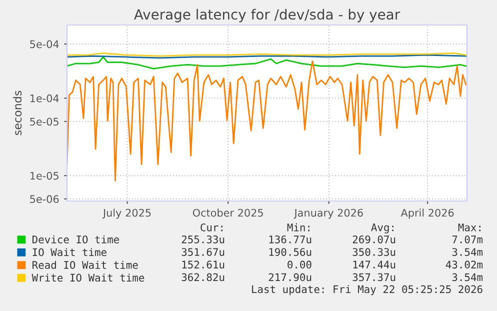  I want to click on text: 362.82u, so click(203, 277).